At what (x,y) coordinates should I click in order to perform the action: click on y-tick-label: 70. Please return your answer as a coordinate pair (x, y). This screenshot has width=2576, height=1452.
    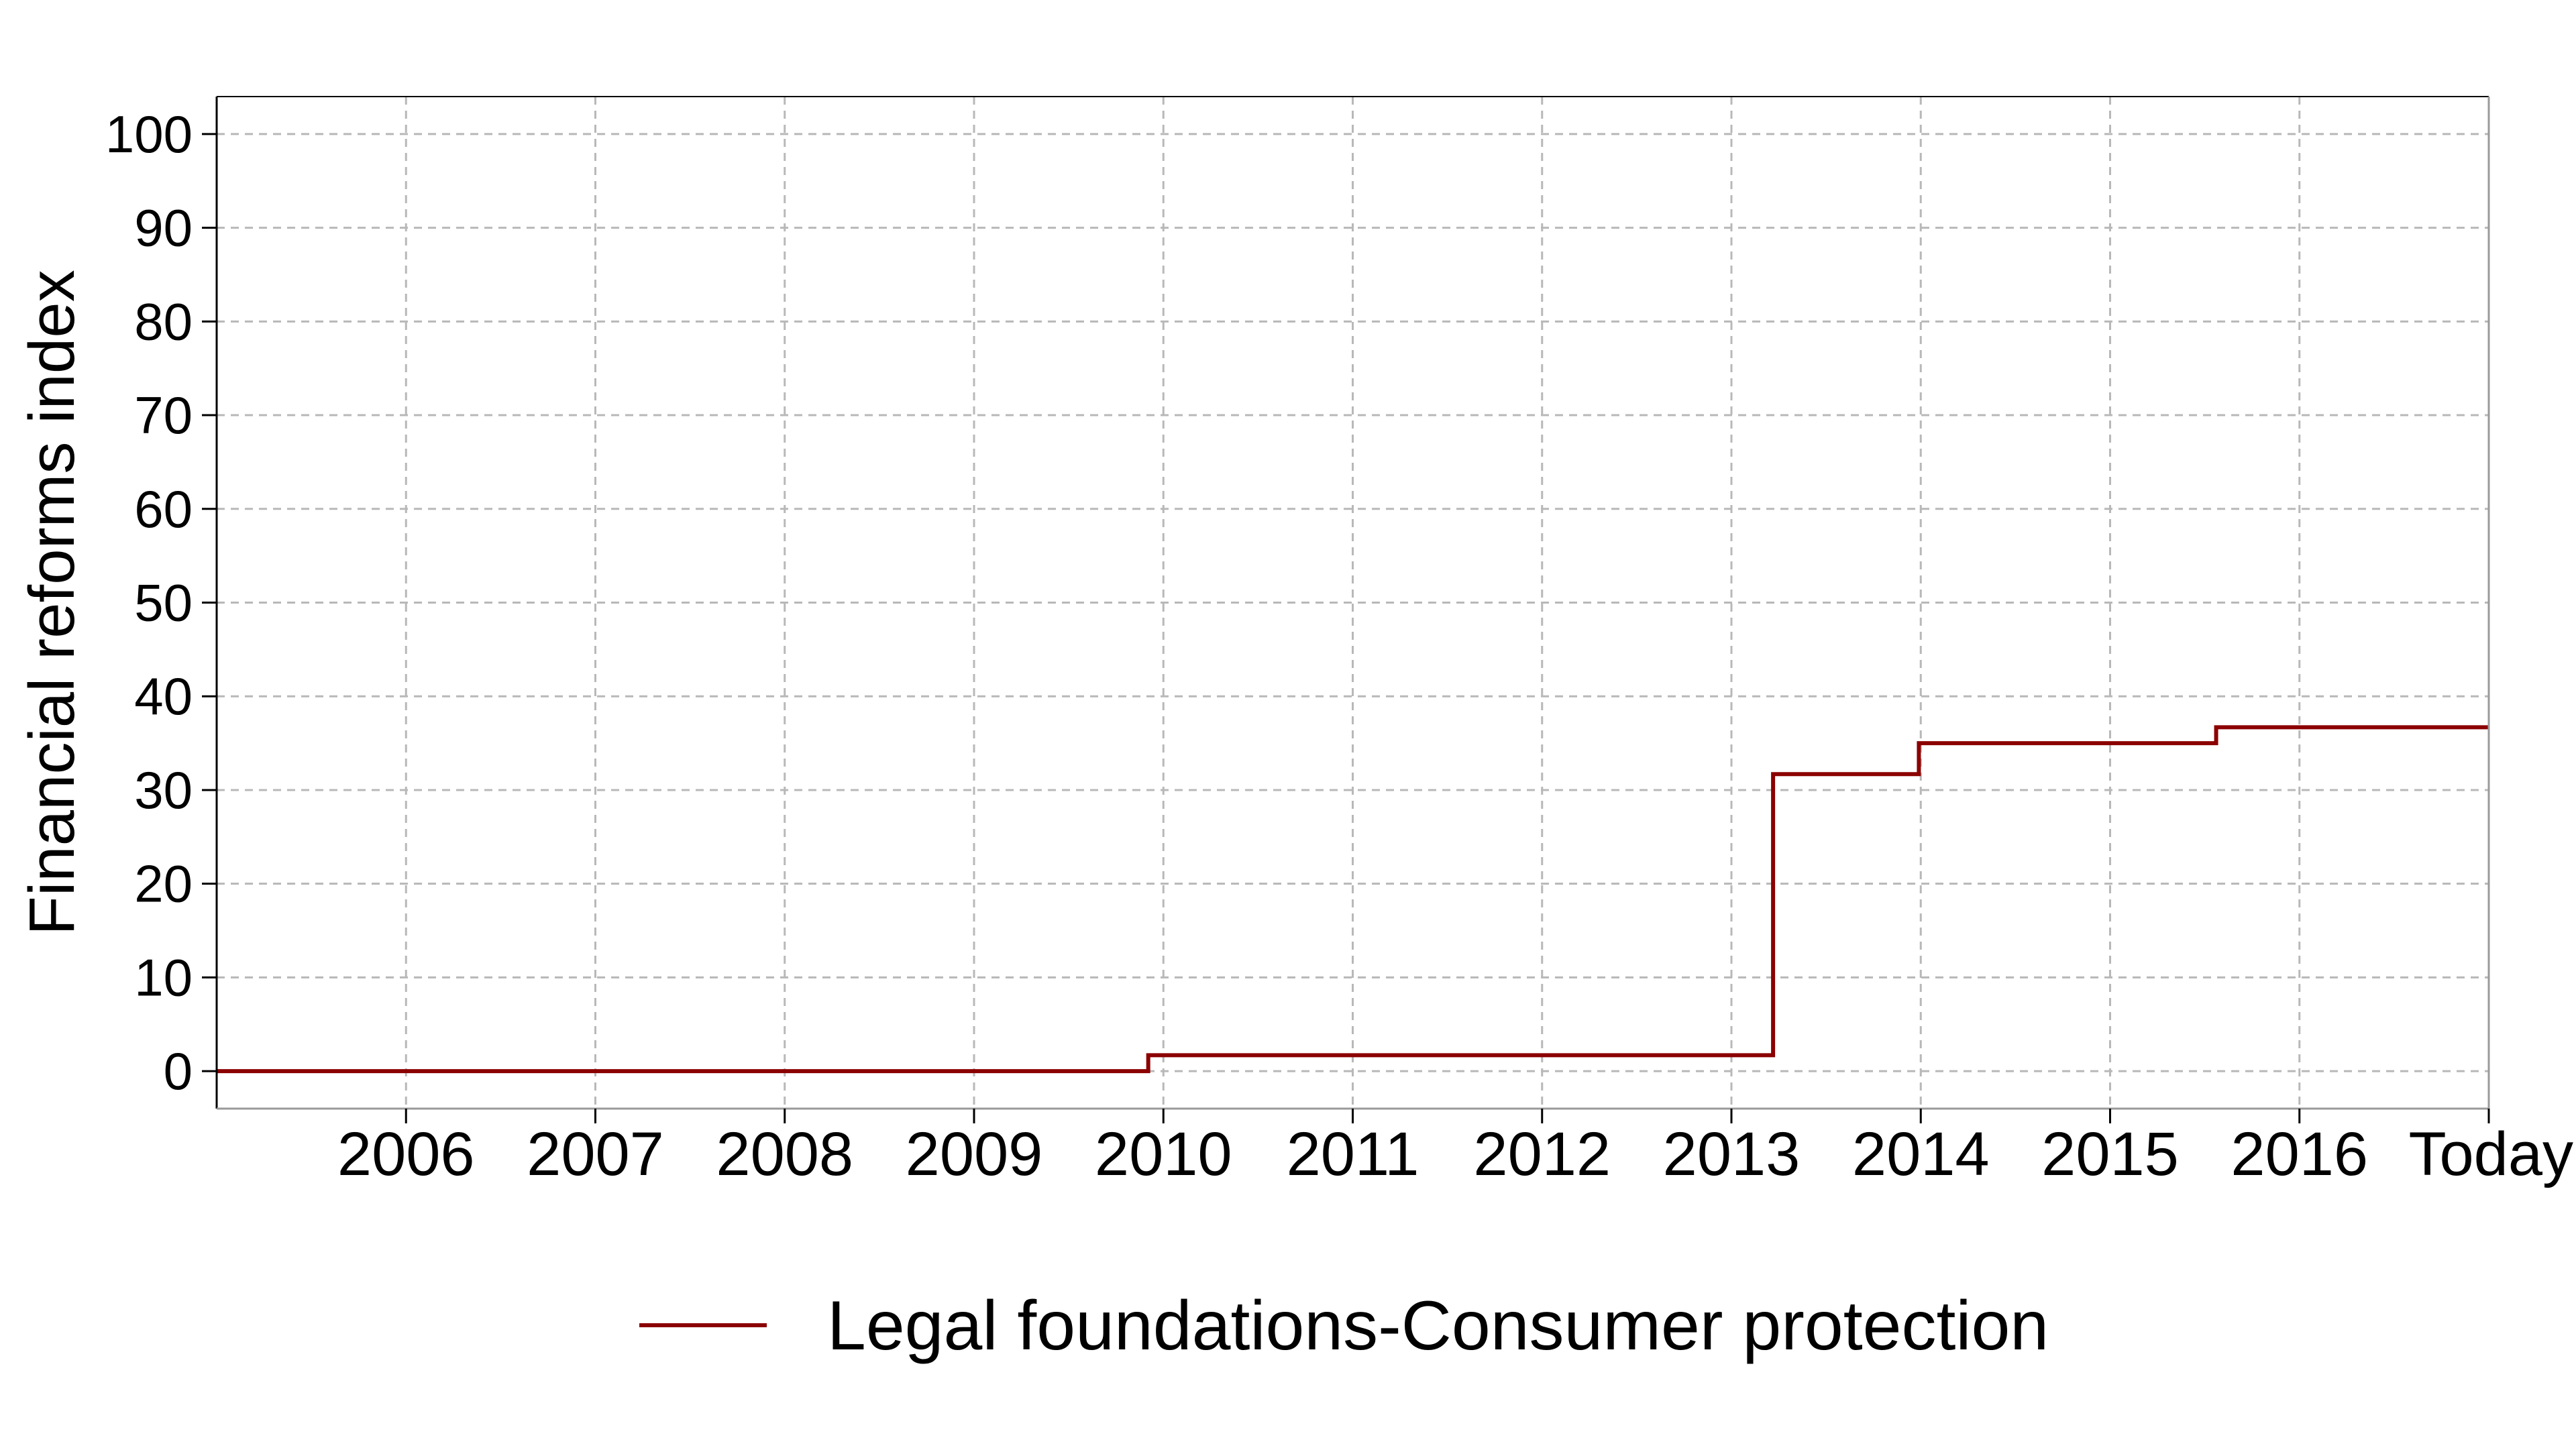
    Looking at the image, I should click on (163, 415).